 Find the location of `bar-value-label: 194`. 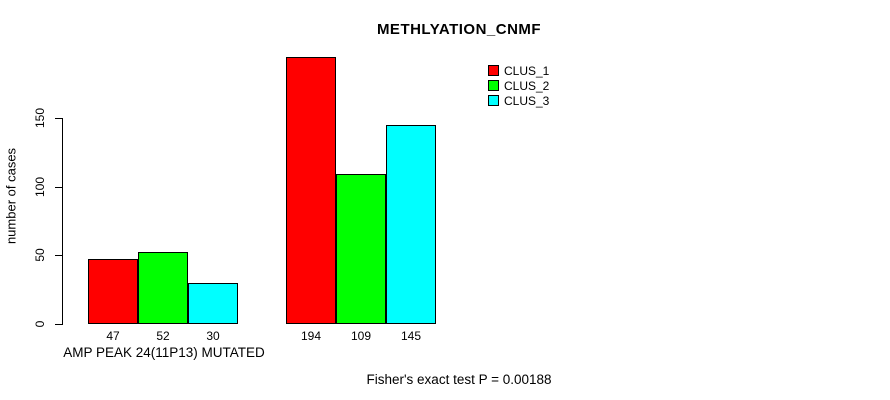

bar-value-label: 194 is located at coordinates (311, 336).